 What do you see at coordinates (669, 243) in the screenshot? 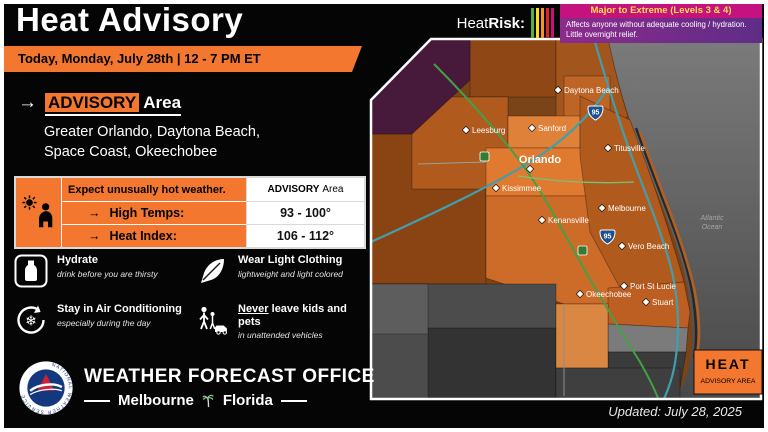
I see `barrier-island` at bounding box center [669, 243].